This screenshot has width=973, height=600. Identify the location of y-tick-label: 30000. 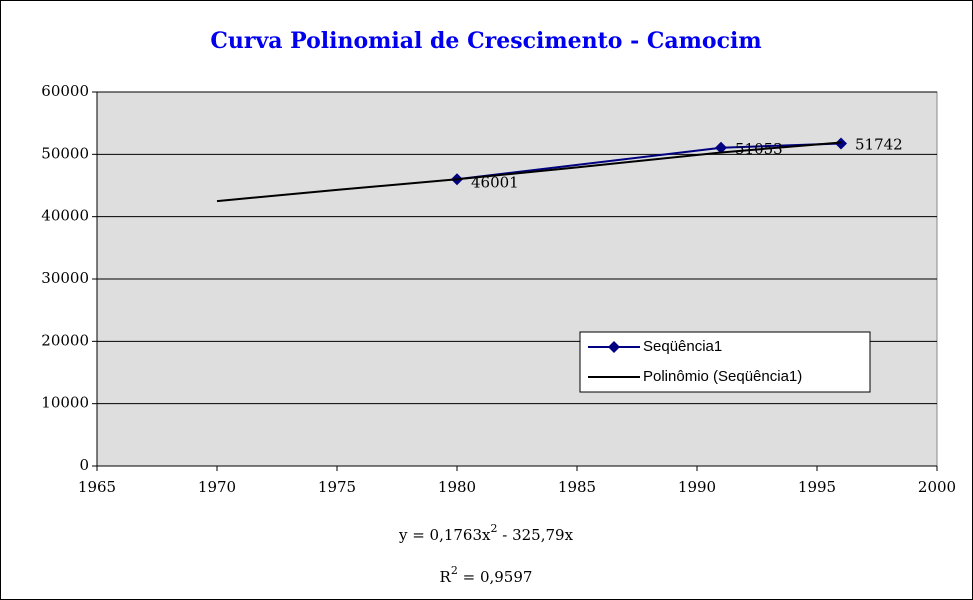
(65, 278).